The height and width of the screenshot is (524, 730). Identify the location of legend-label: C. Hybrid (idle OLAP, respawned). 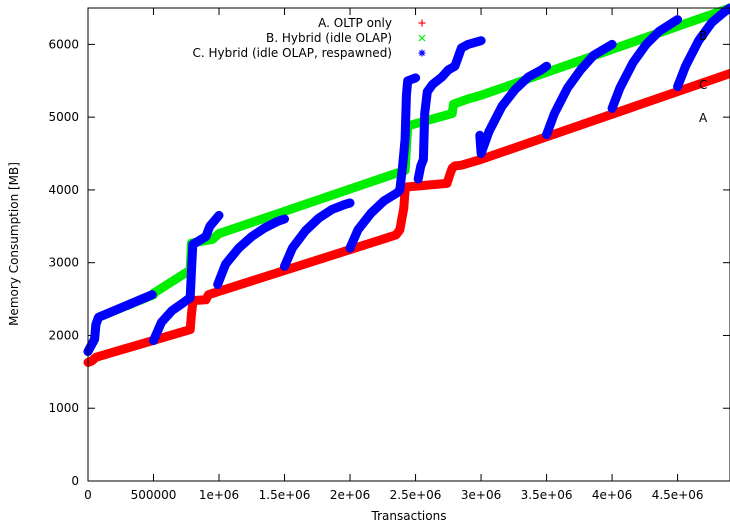
(292, 53).